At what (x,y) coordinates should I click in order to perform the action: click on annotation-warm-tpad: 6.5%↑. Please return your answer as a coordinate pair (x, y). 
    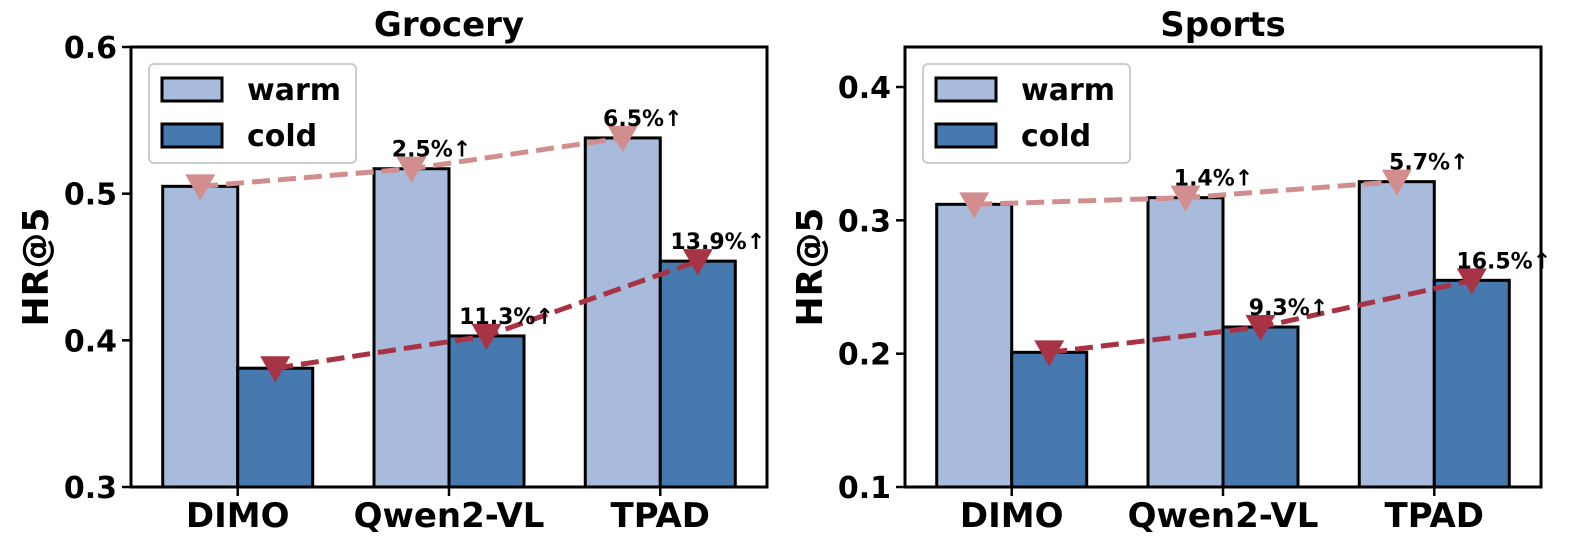
    Looking at the image, I should click on (642, 119).